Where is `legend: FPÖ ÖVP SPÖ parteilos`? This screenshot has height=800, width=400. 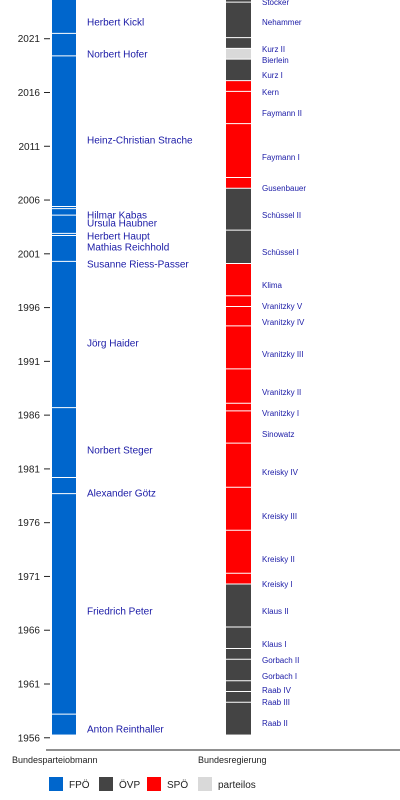
legend: FPÖ ÖVP SPÖ parteilos is located at coordinates (152, 784).